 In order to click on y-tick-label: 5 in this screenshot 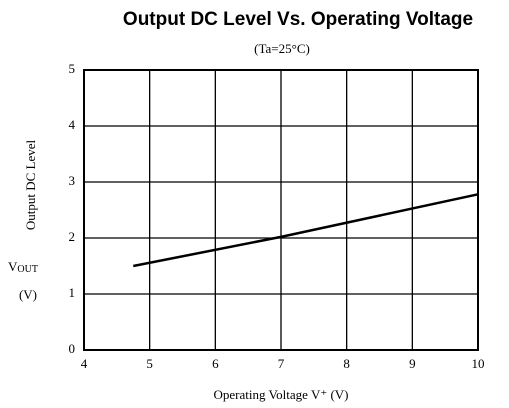, I will do `click(72, 68)`.